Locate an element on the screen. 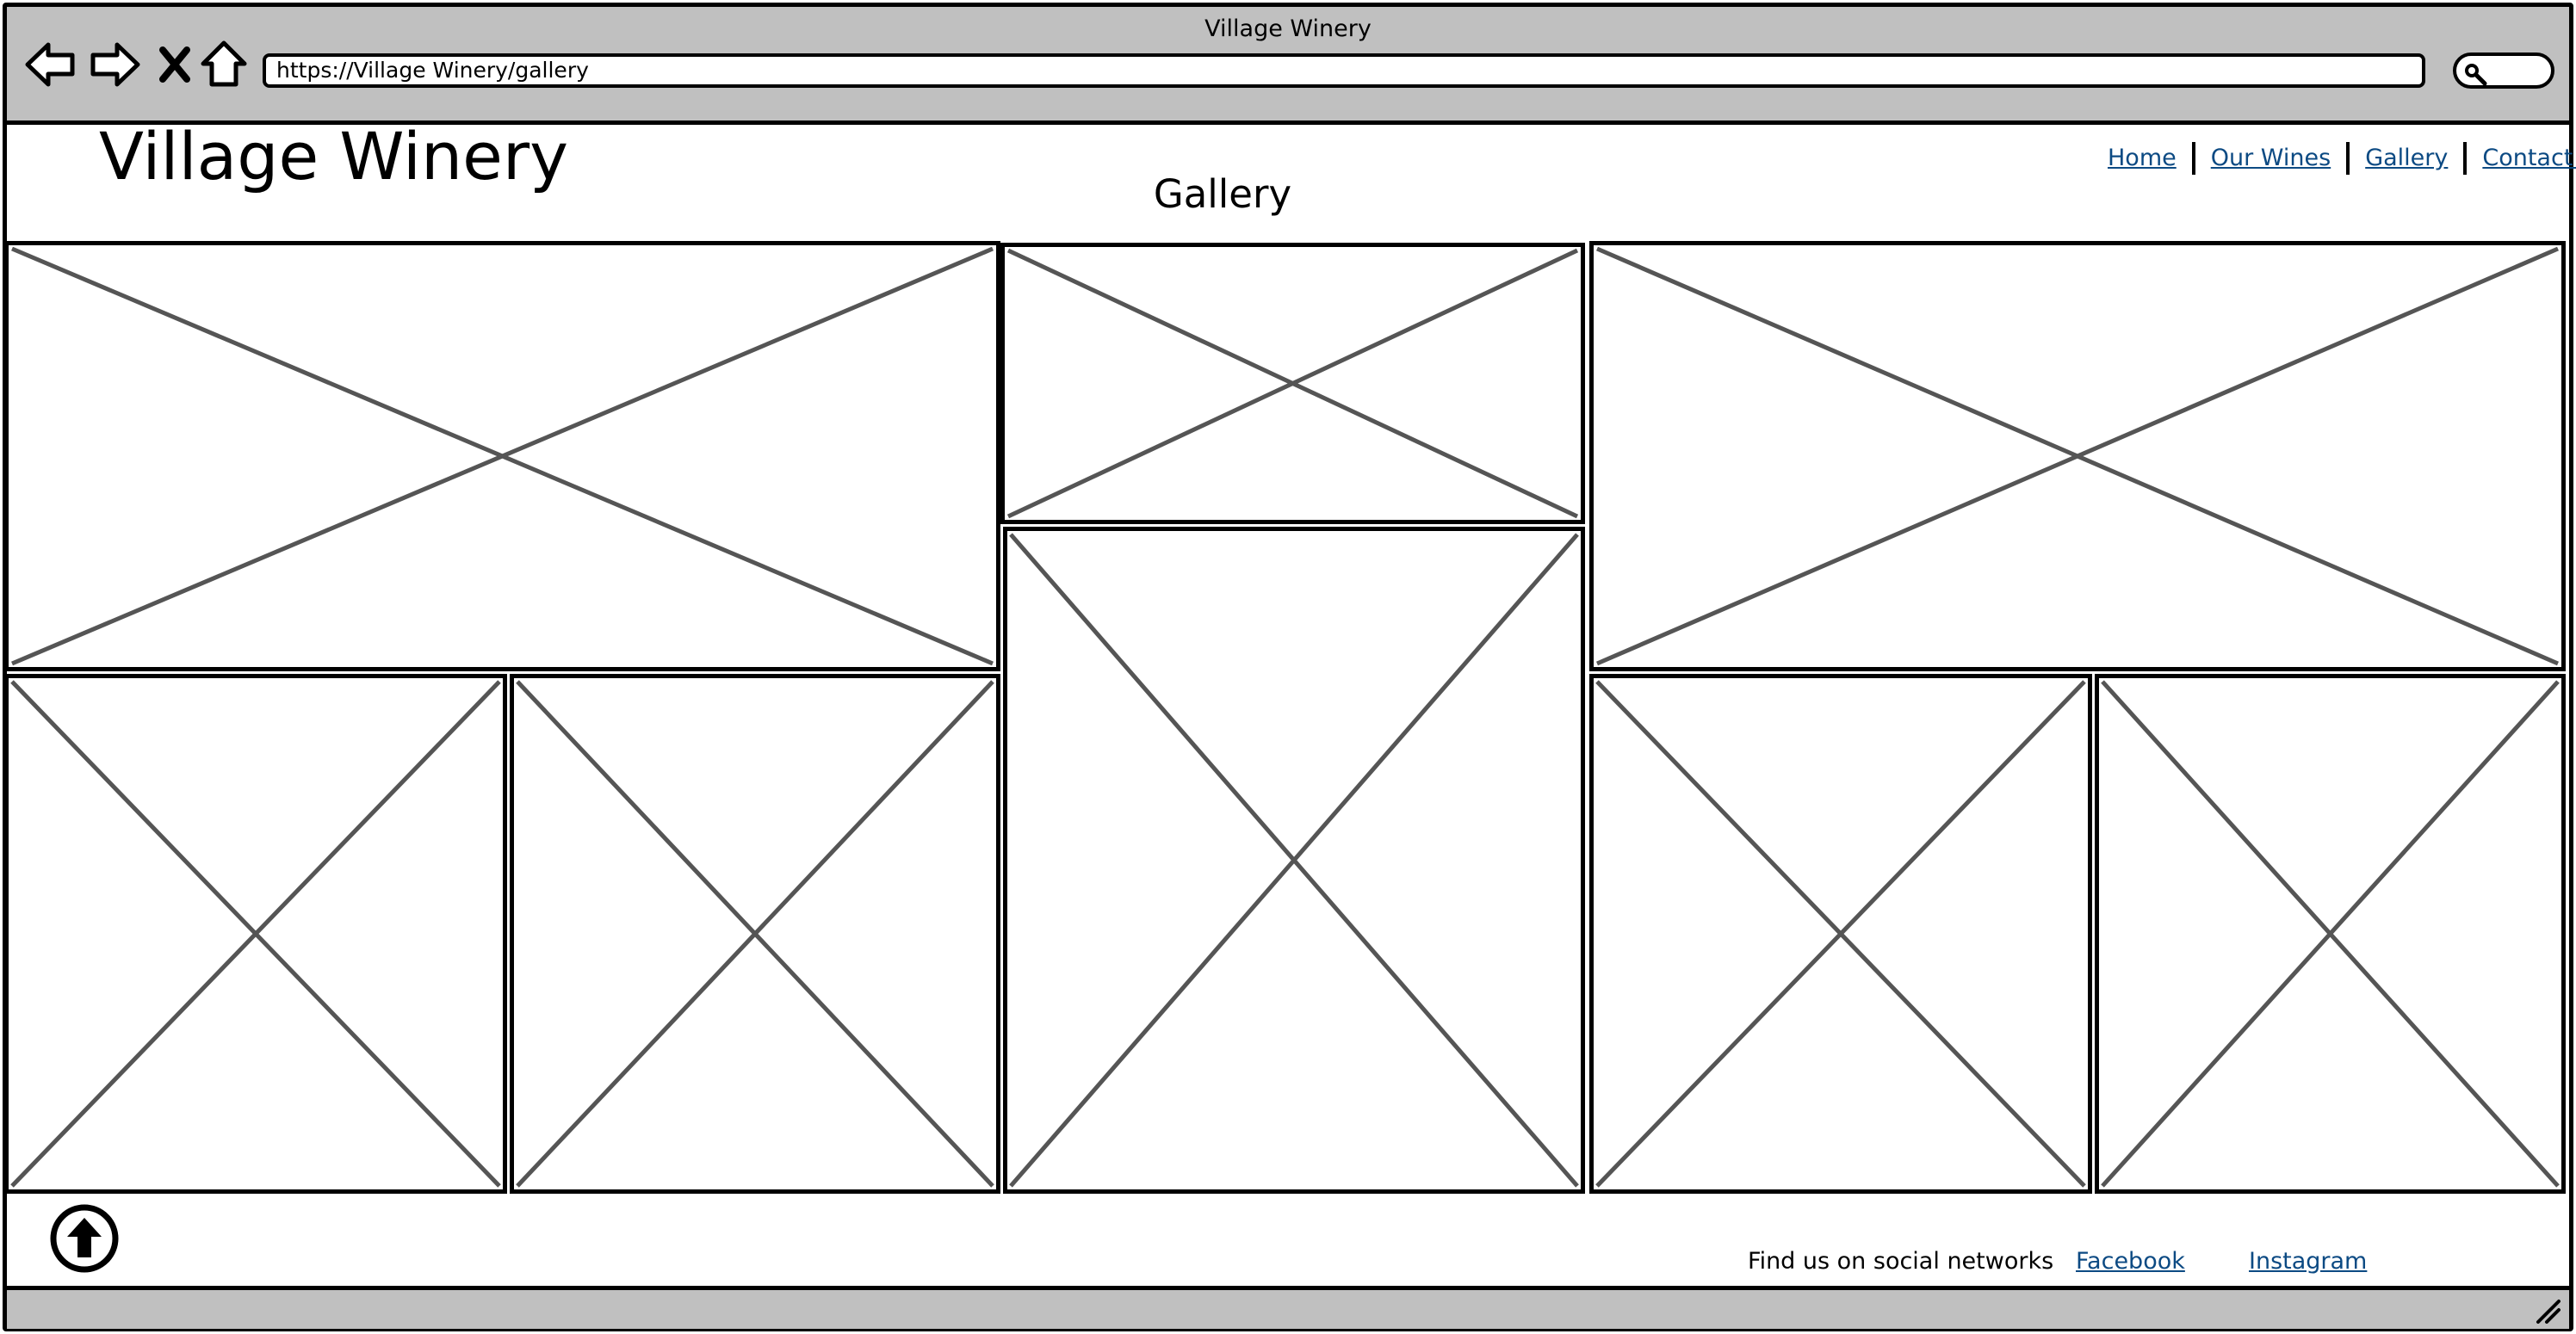 This screenshot has width=2576, height=1334. nav-link-our-wines: Our Wines is located at coordinates (2271, 158).